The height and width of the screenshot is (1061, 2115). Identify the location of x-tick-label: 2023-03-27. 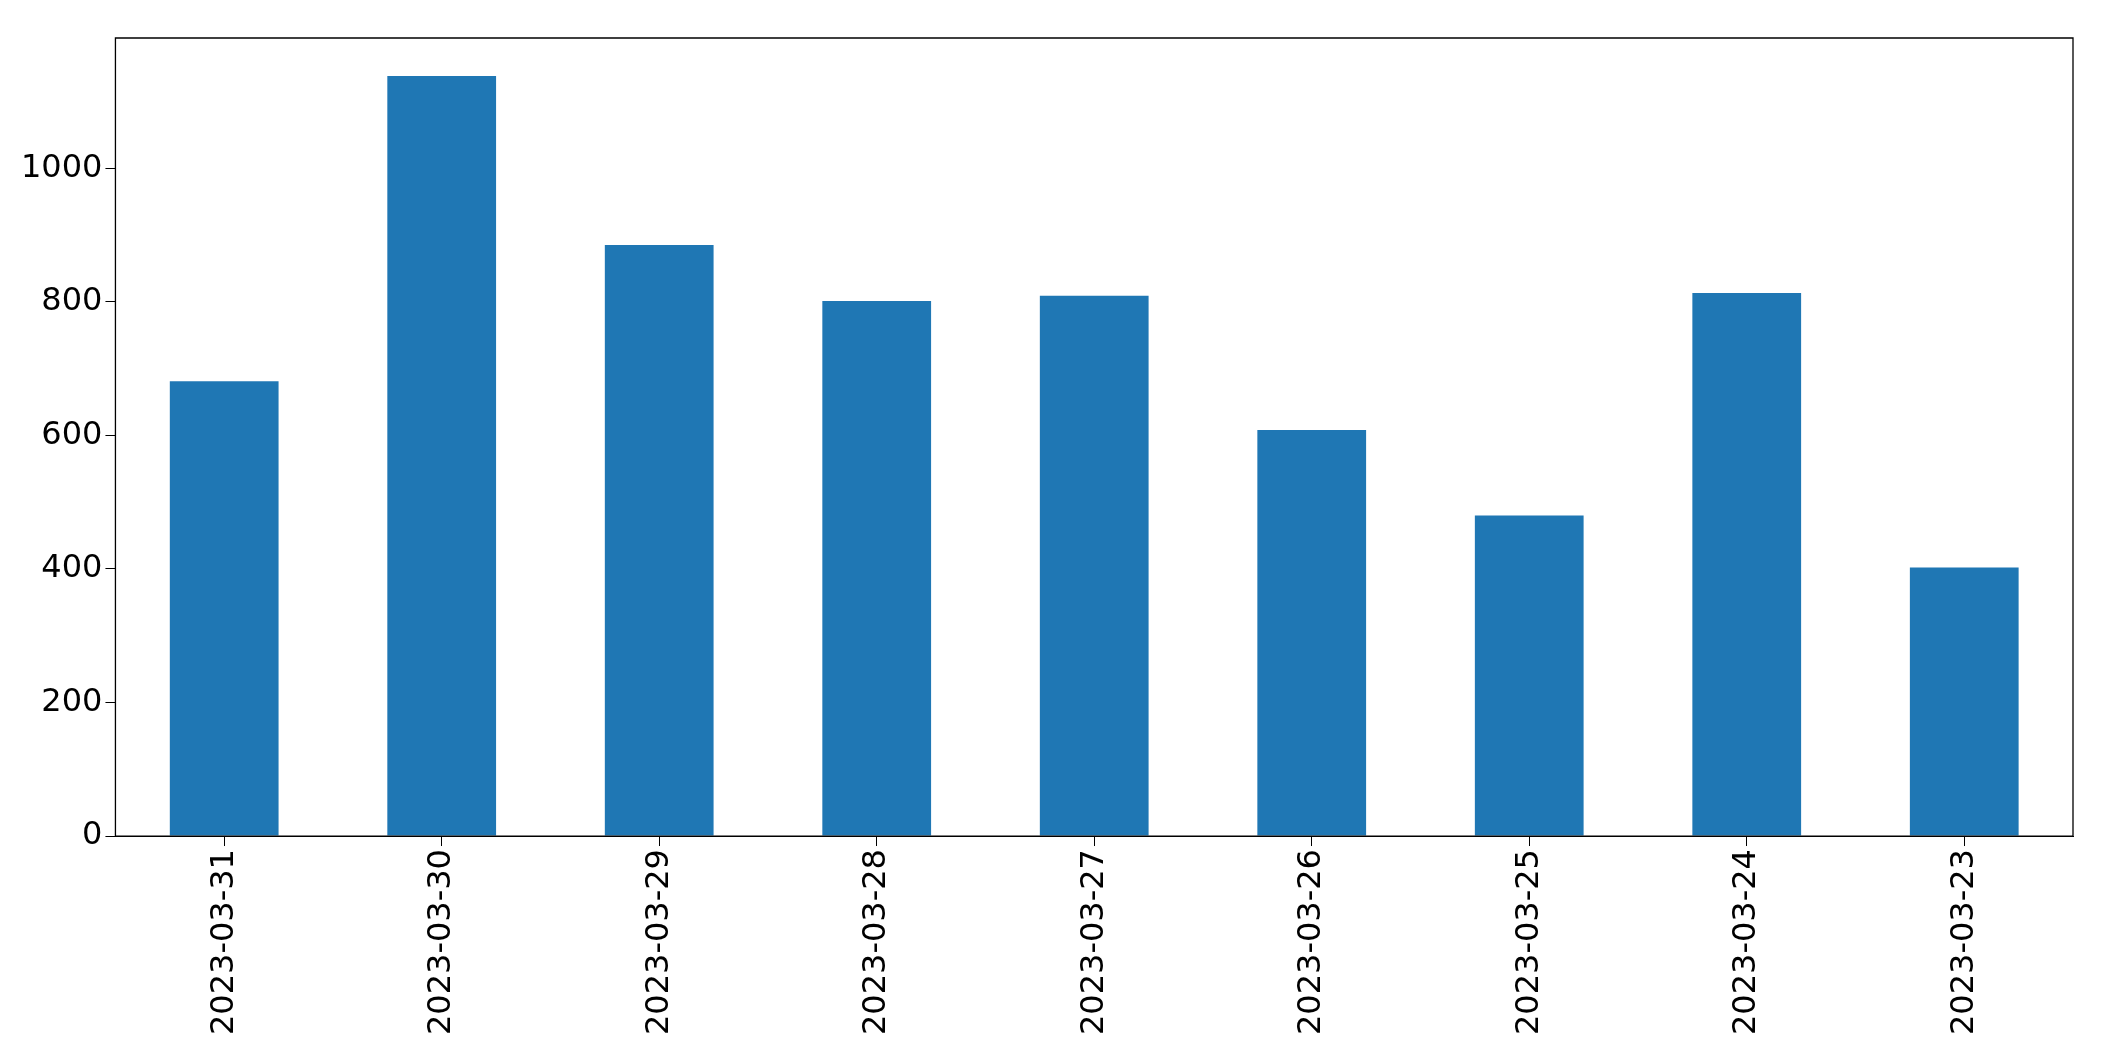
(1091, 942).